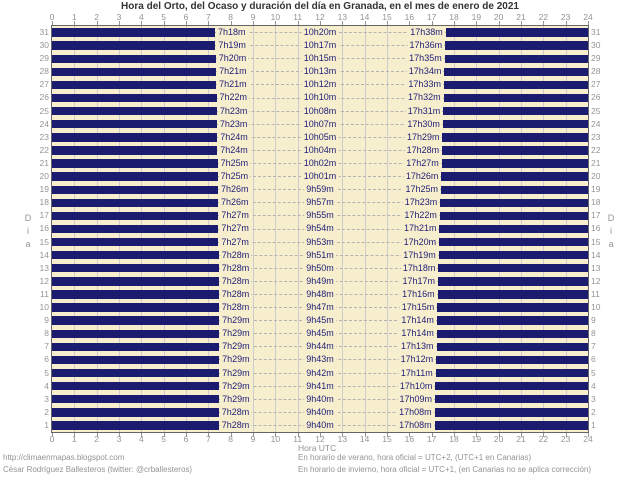 The height and width of the screenshot is (479, 640). Describe the element at coordinates (425, 72) in the screenshot. I see `sunset-time-label: 17h34m` at that location.